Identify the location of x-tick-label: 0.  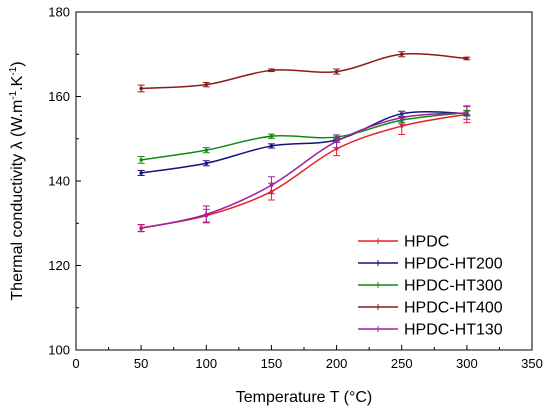
(75, 363).